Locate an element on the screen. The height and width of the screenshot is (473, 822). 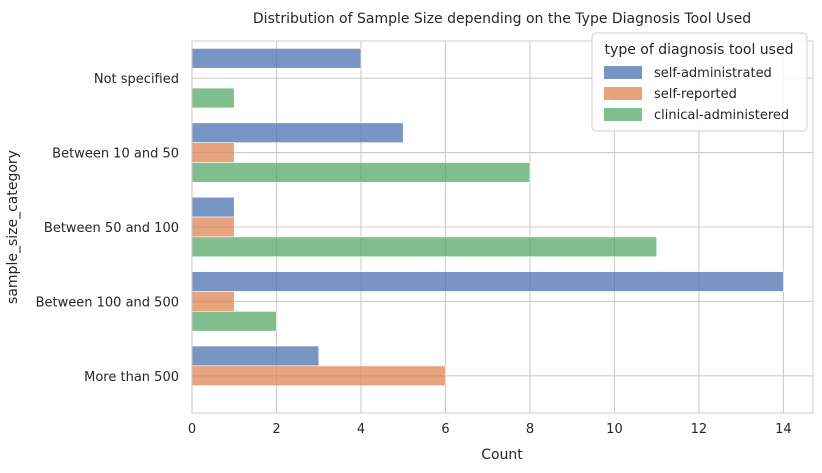
y-tick-label: More than 500 is located at coordinates (131, 377).